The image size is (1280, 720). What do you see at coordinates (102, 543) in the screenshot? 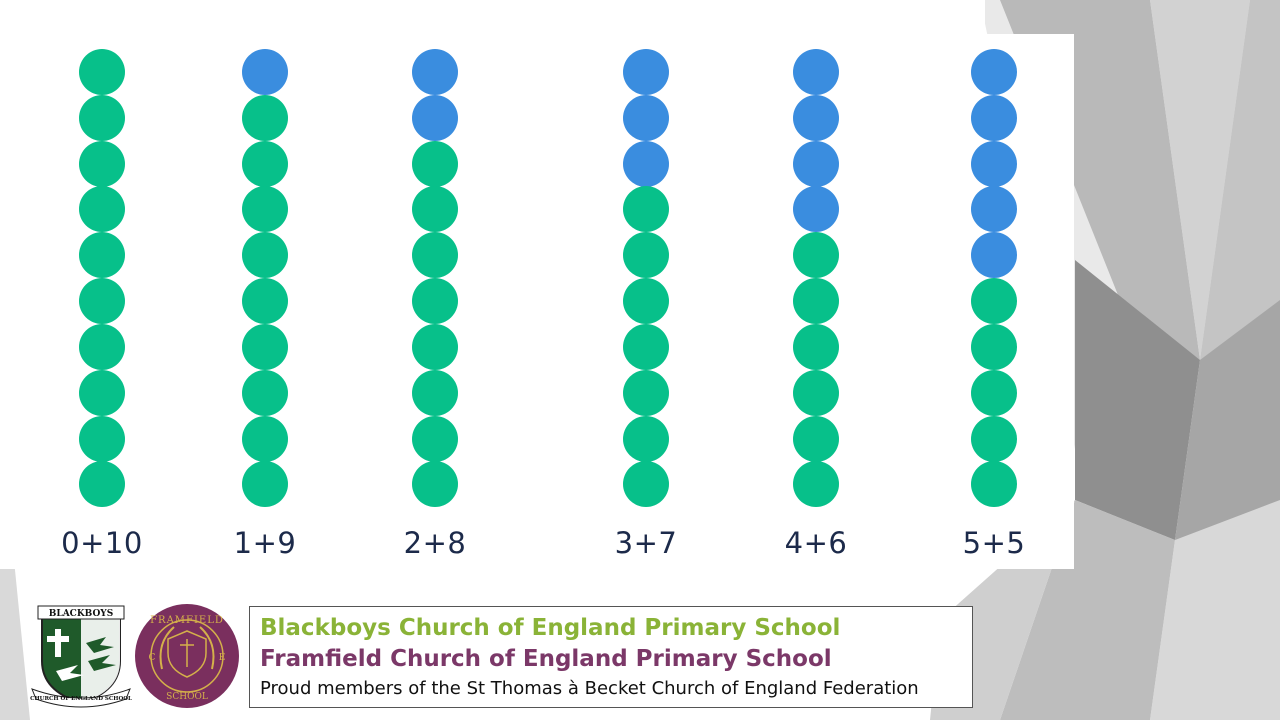
I see `sum-label: 0+10` at bounding box center [102, 543].